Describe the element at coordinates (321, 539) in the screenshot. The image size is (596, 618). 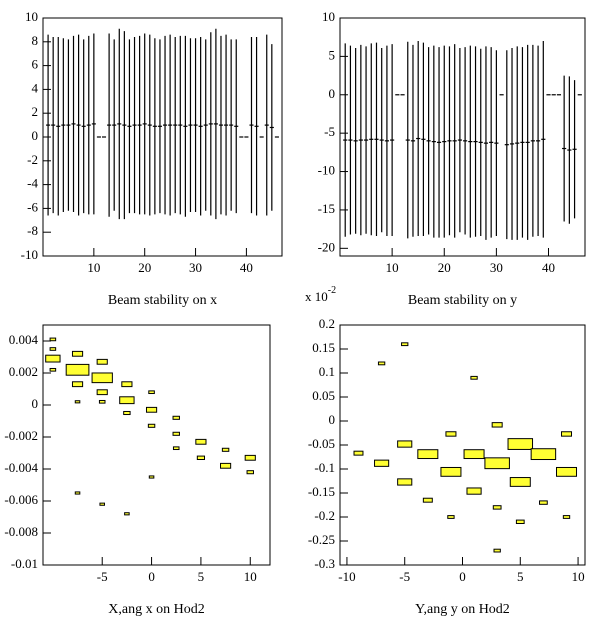
I see `y-tick-label: -0.25` at that location.